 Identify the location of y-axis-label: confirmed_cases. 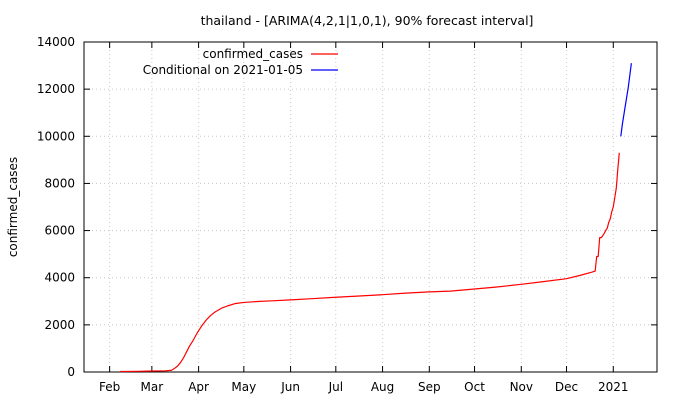
(13, 207).